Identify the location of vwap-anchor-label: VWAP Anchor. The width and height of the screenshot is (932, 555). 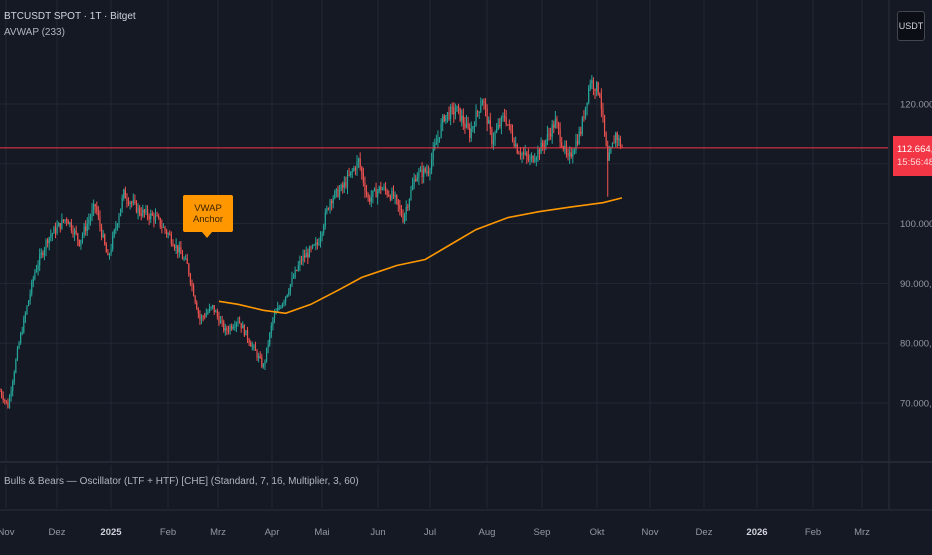
(208, 213).